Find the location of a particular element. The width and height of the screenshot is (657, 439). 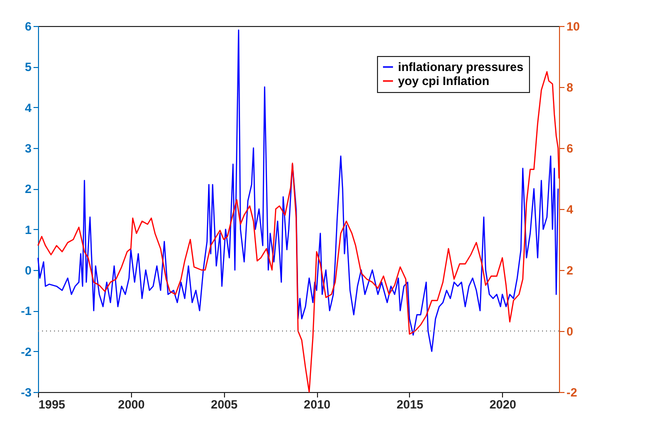

y-tick-label: 3 is located at coordinates (28, 149).